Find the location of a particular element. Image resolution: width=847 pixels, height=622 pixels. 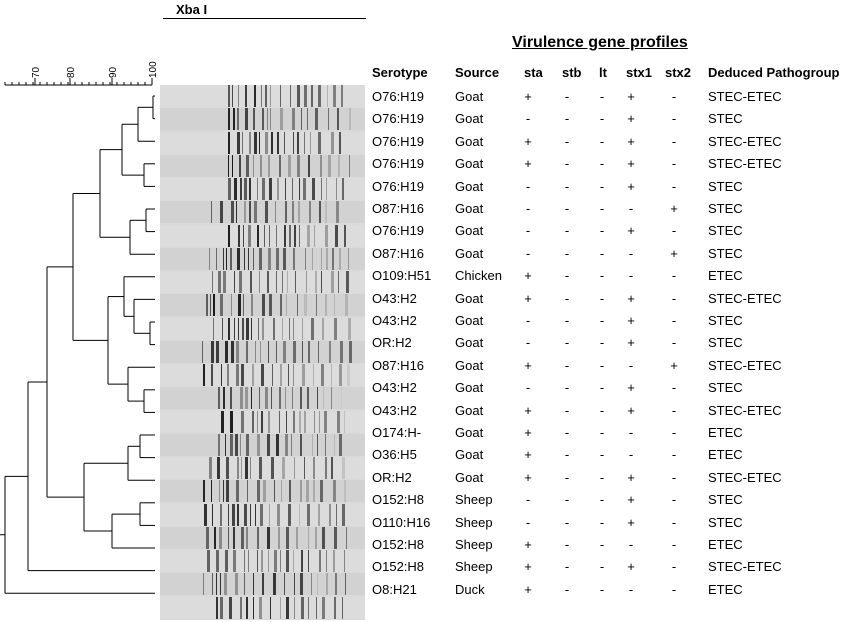

cell-source: Sheep is located at coordinates (474, 522).